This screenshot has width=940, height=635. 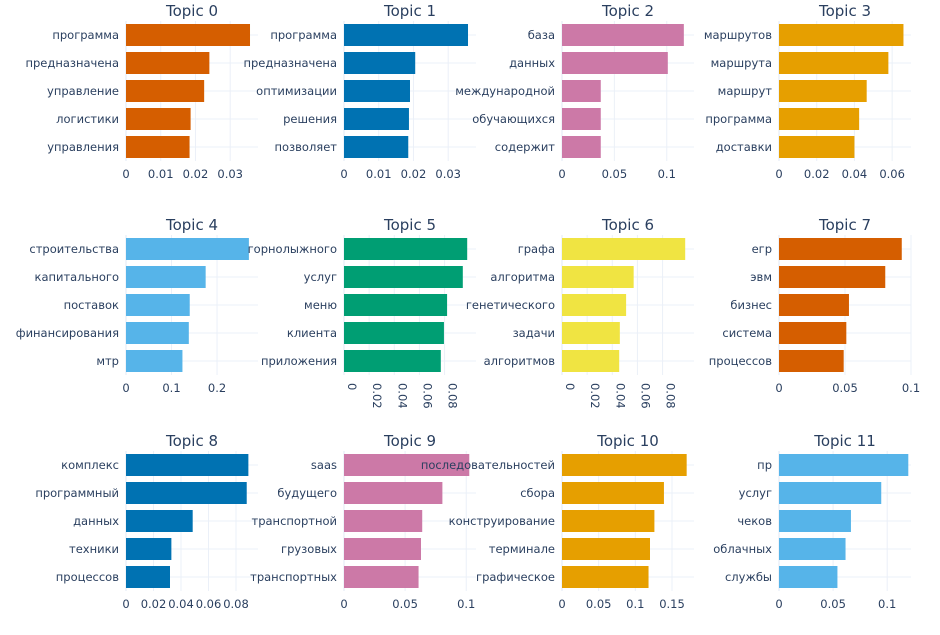 What do you see at coordinates (90, 465) in the screenshot?
I see `category-label: комплекс` at bounding box center [90, 465].